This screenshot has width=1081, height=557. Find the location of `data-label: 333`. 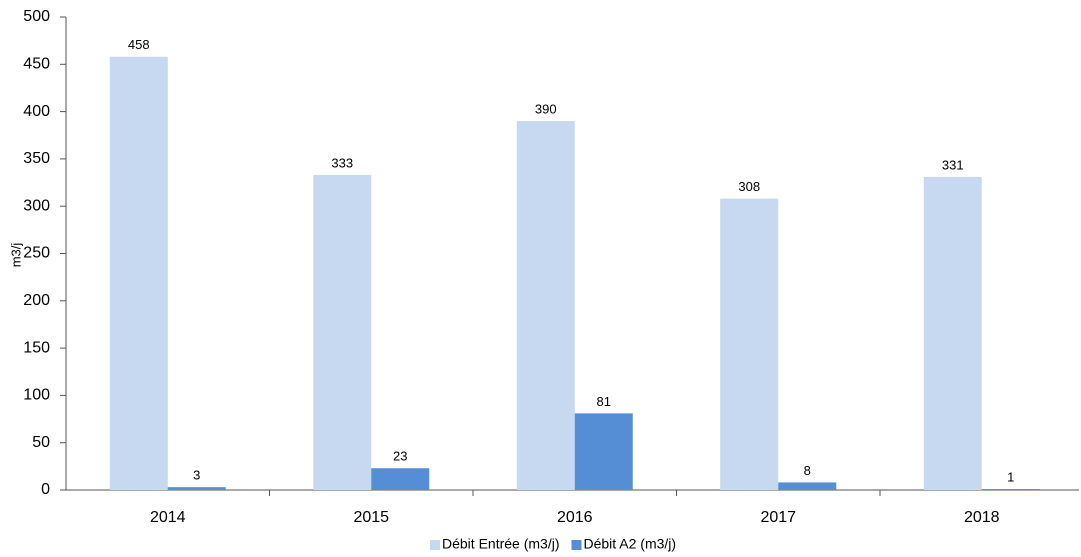

data-label: 333 is located at coordinates (342, 162).